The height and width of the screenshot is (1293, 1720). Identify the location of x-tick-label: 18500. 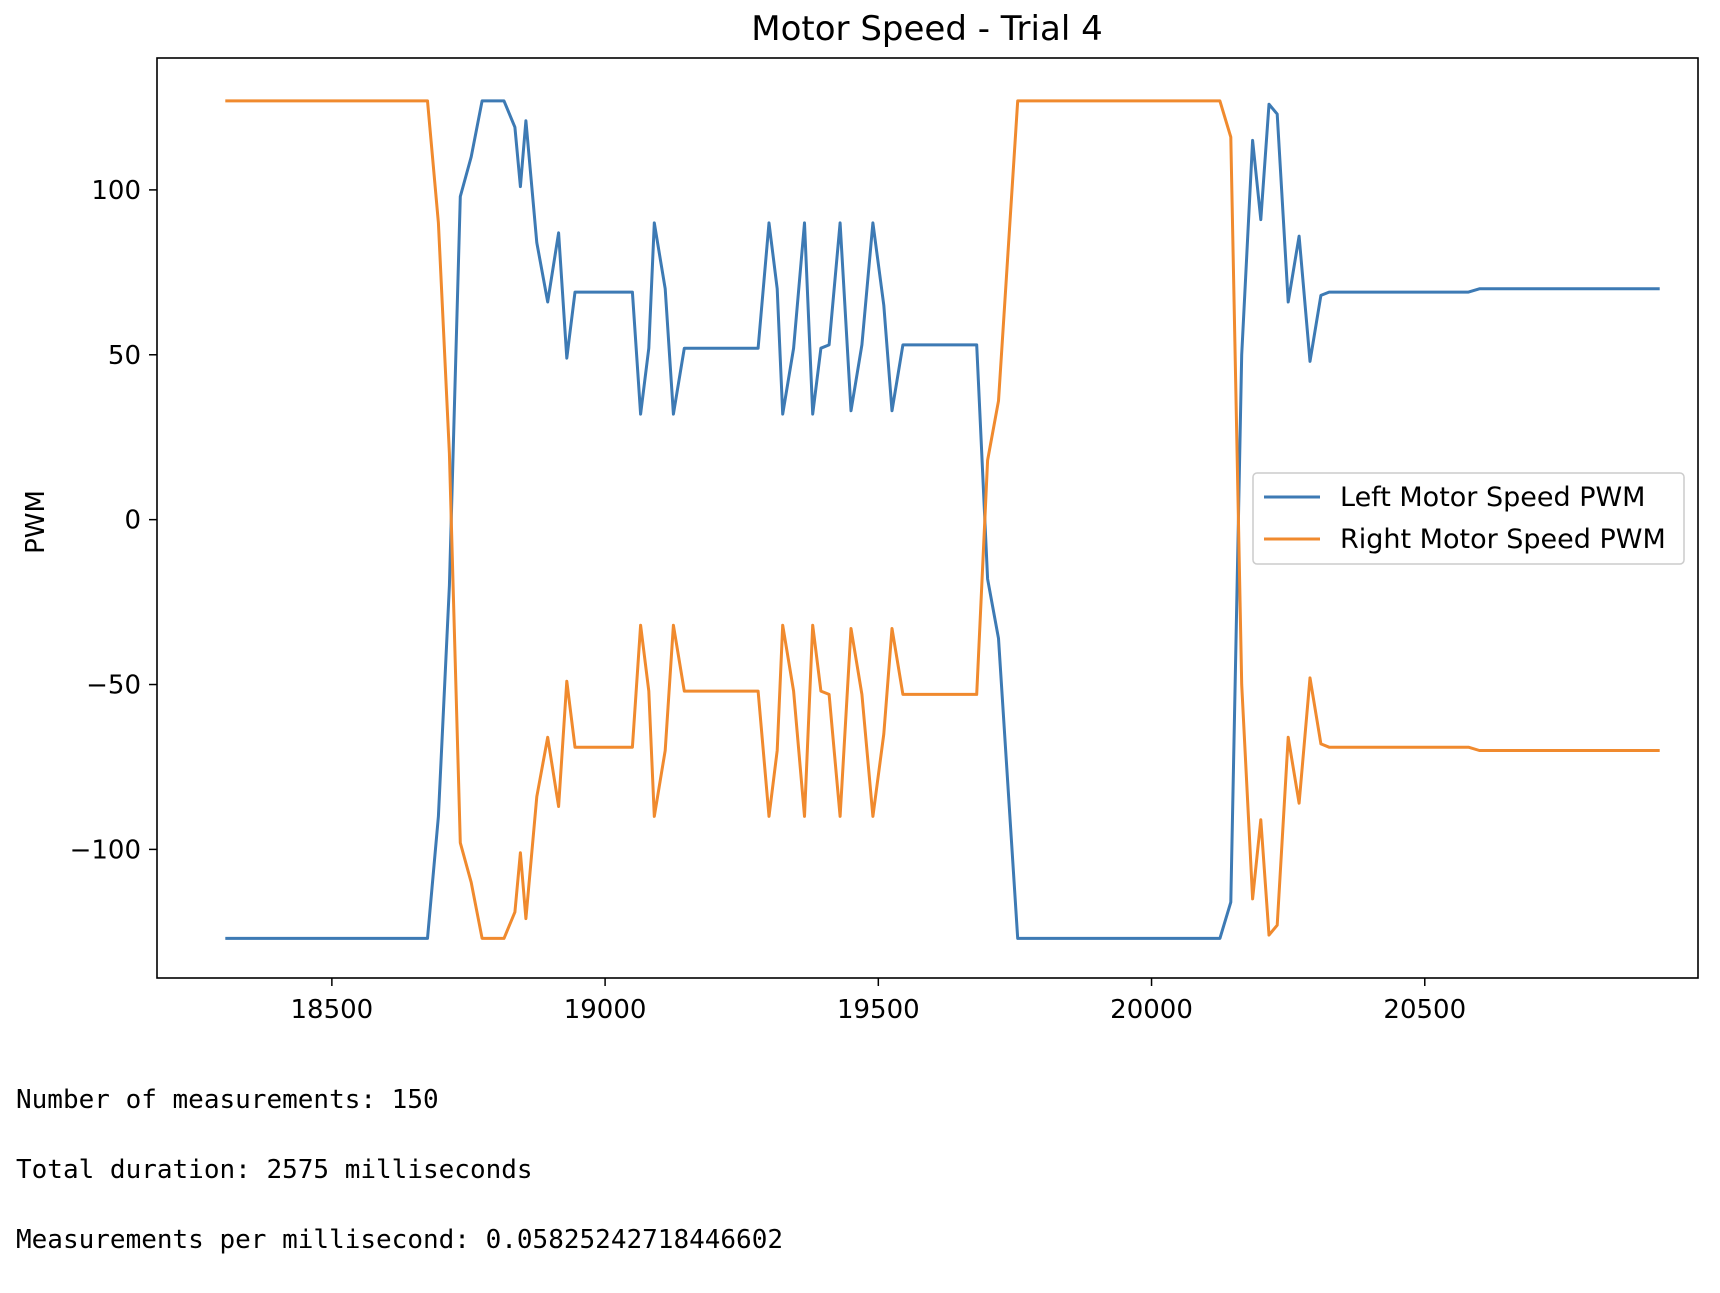
(332, 1010).